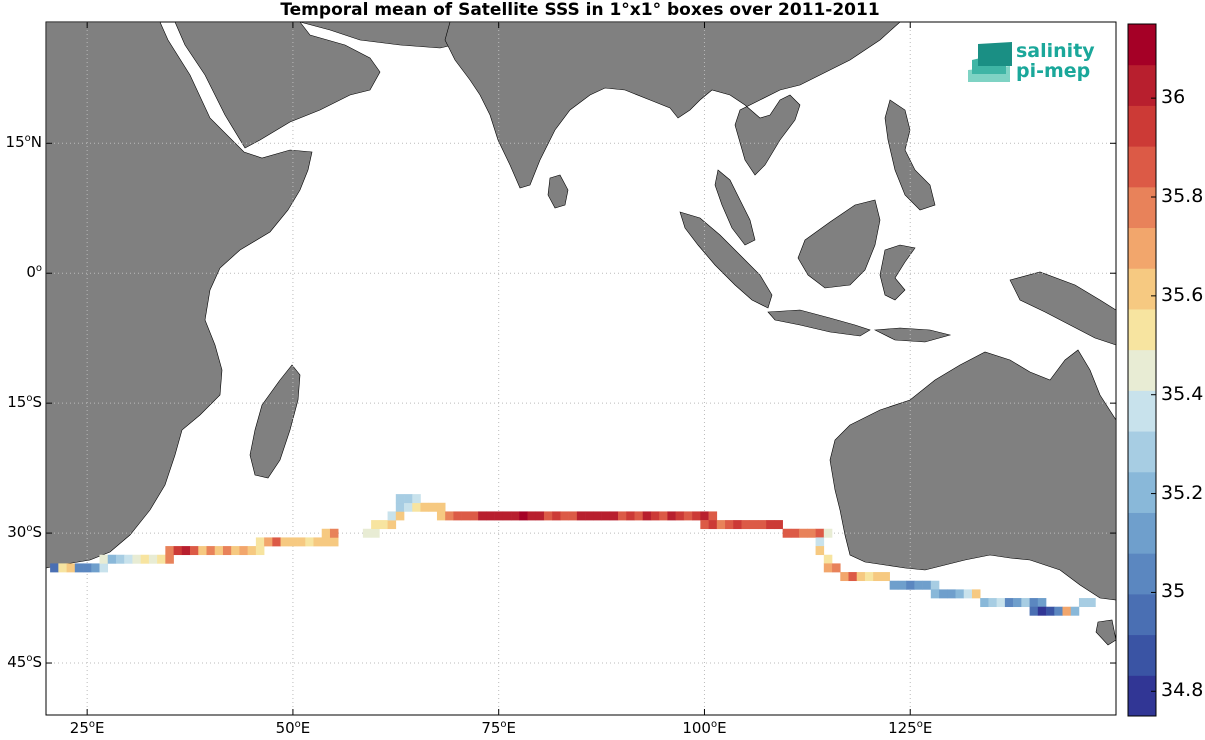 This screenshot has height=740, width=1205. What do you see at coordinates (21, 402) in the screenshot?
I see `lat-tick-label: 15oS` at bounding box center [21, 402].